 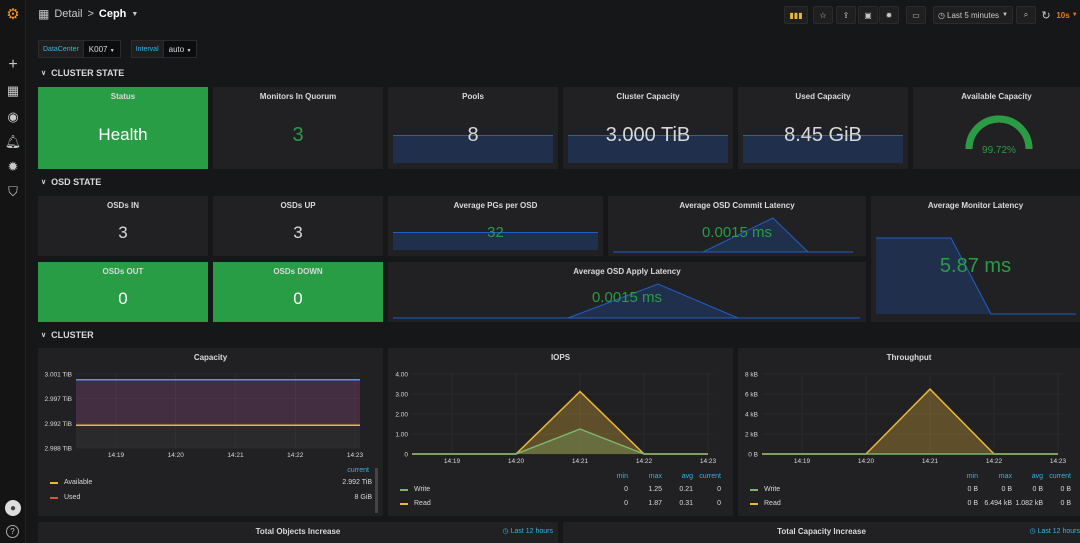 I want to click on variable-label: Interval, so click(x=147, y=49).